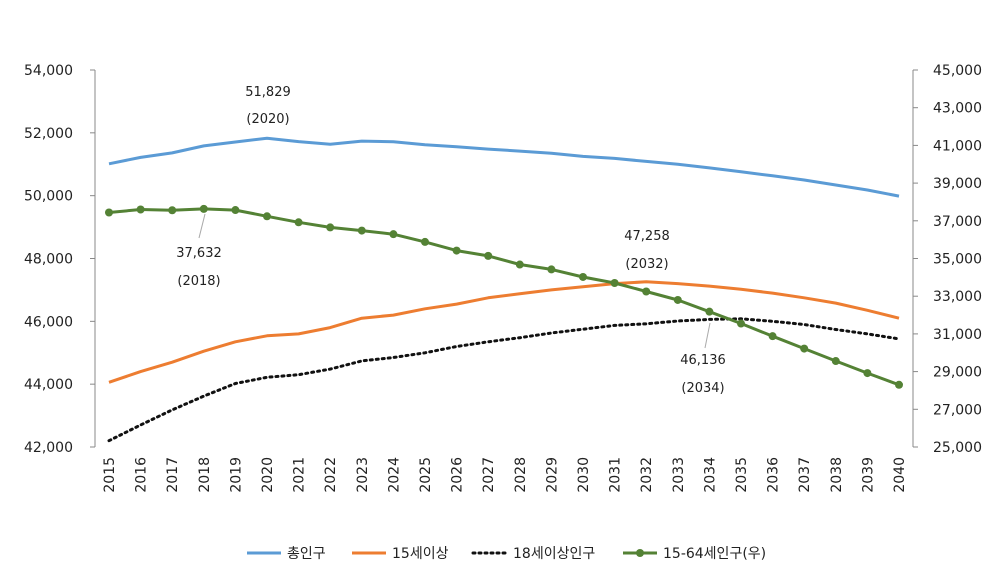 This screenshot has height=579, width=1008. What do you see at coordinates (957, 335) in the screenshot?
I see `right-tick-label: 31,000` at bounding box center [957, 335].